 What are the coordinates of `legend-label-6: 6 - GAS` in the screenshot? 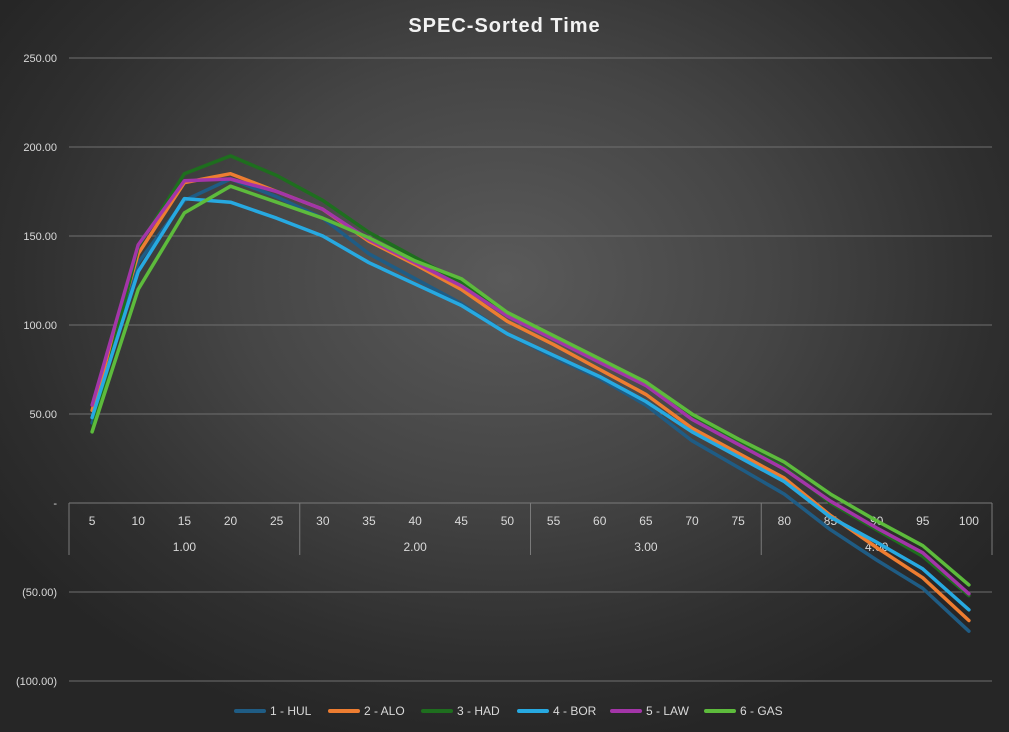 It's located at (761, 711).